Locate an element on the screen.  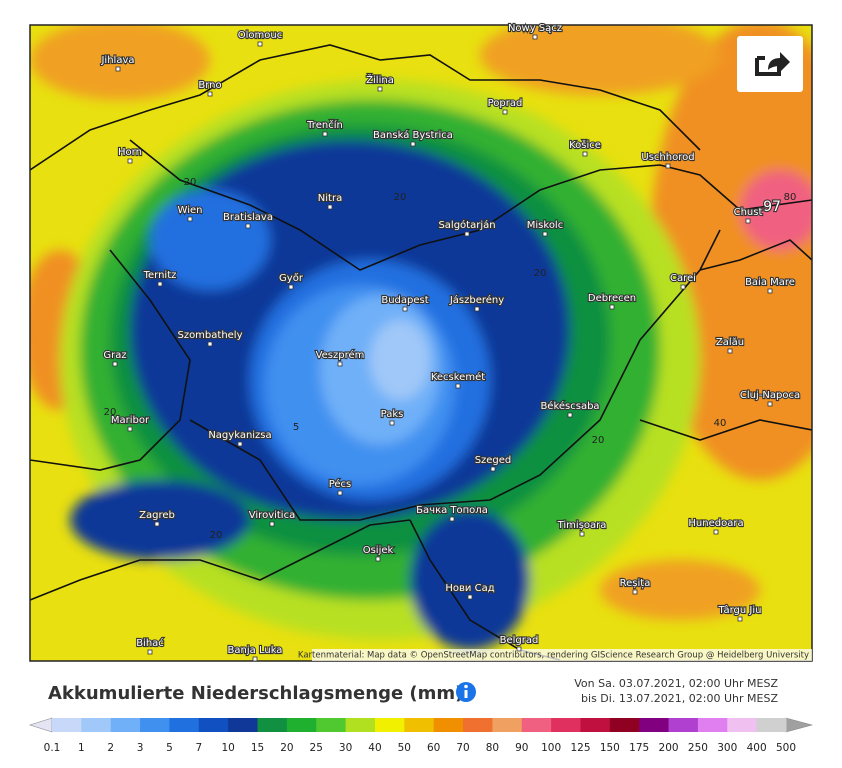
city-label: Virovitica is located at coordinates (272, 515).